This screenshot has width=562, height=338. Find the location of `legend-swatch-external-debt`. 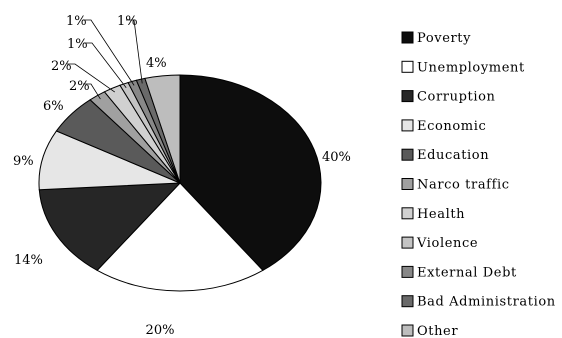

legend-swatch-external-debt is located at coordinates (407, 271).